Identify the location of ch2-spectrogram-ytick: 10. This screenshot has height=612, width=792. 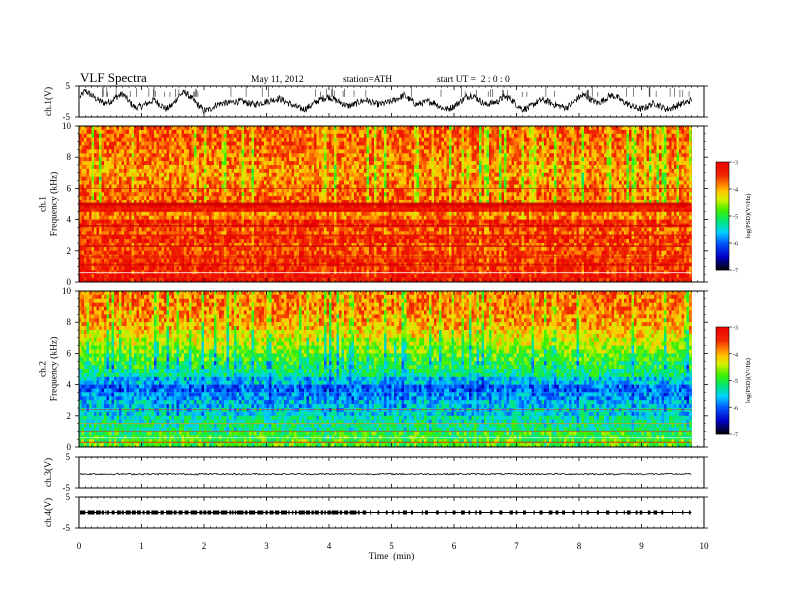
(67, 291).